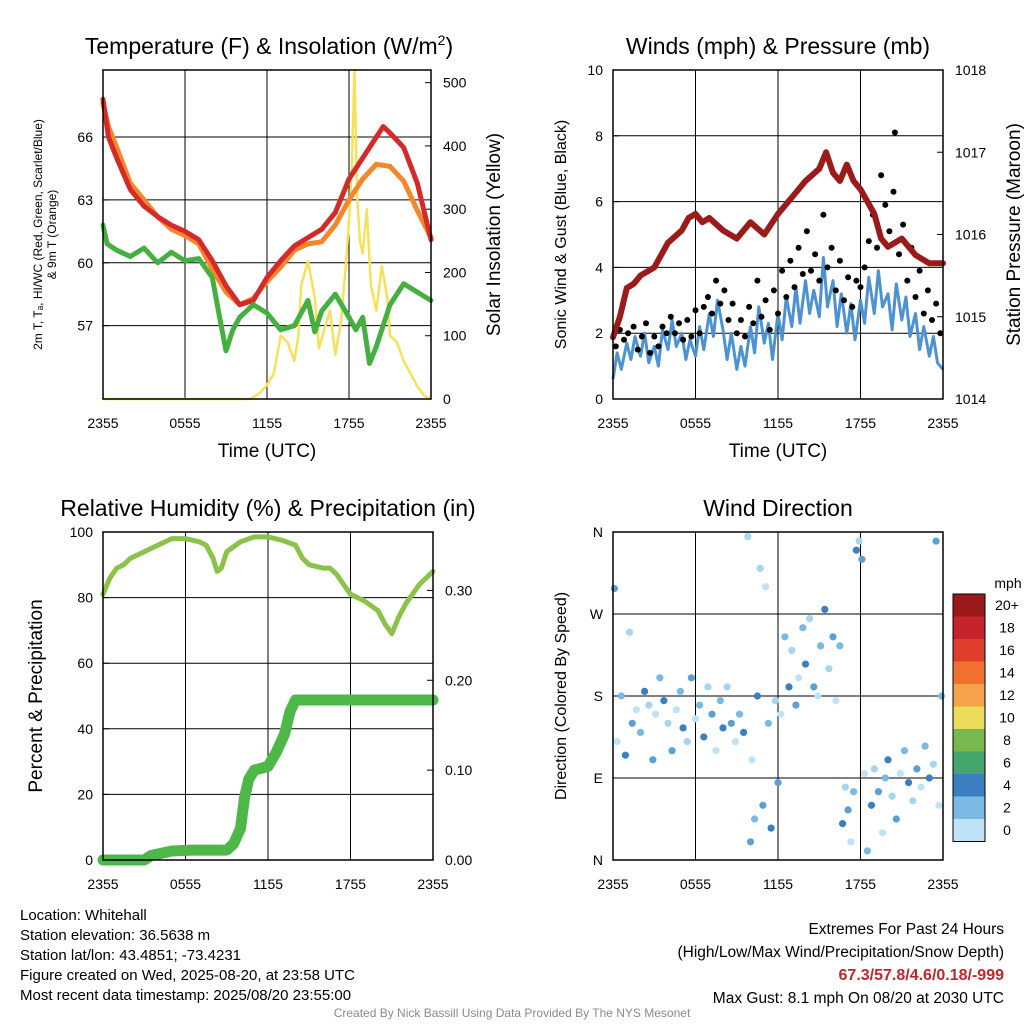  I want to click on y-tick-label: 20, so click(85, 794).